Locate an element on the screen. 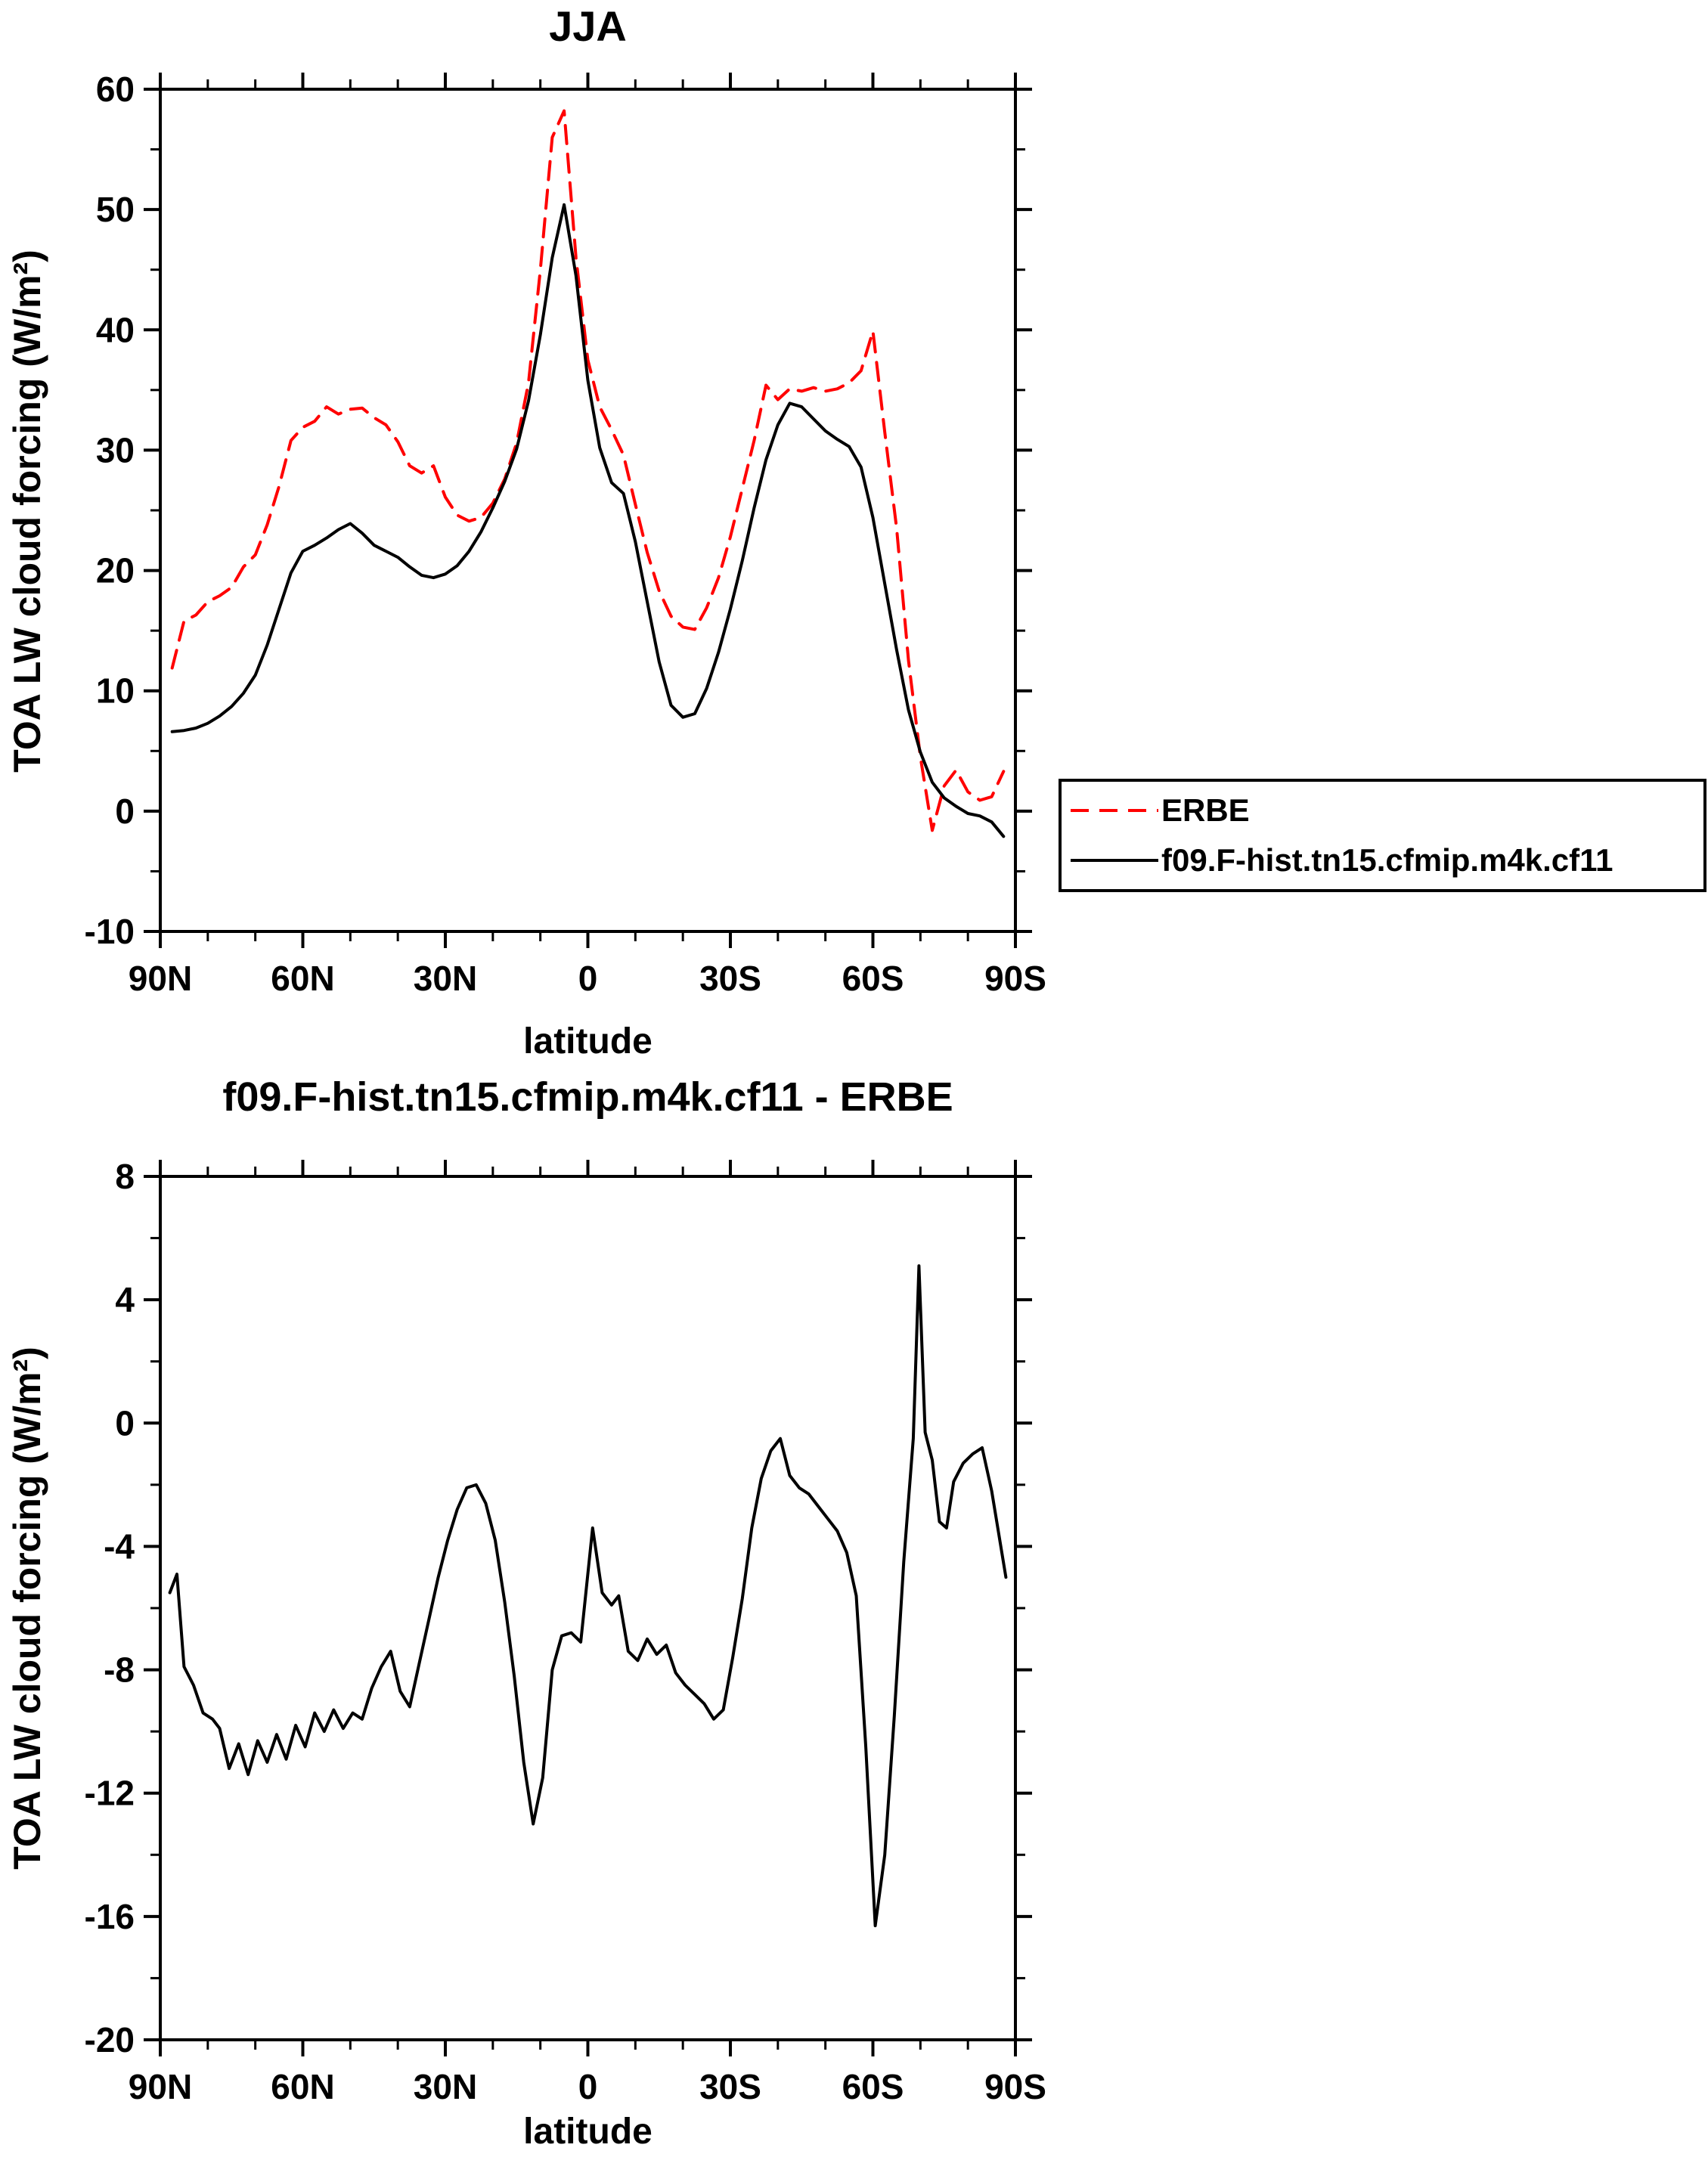 This screenshot has height=2157, width=1708. erbe-line-sample-icon is located at coordinates (1114, 810).